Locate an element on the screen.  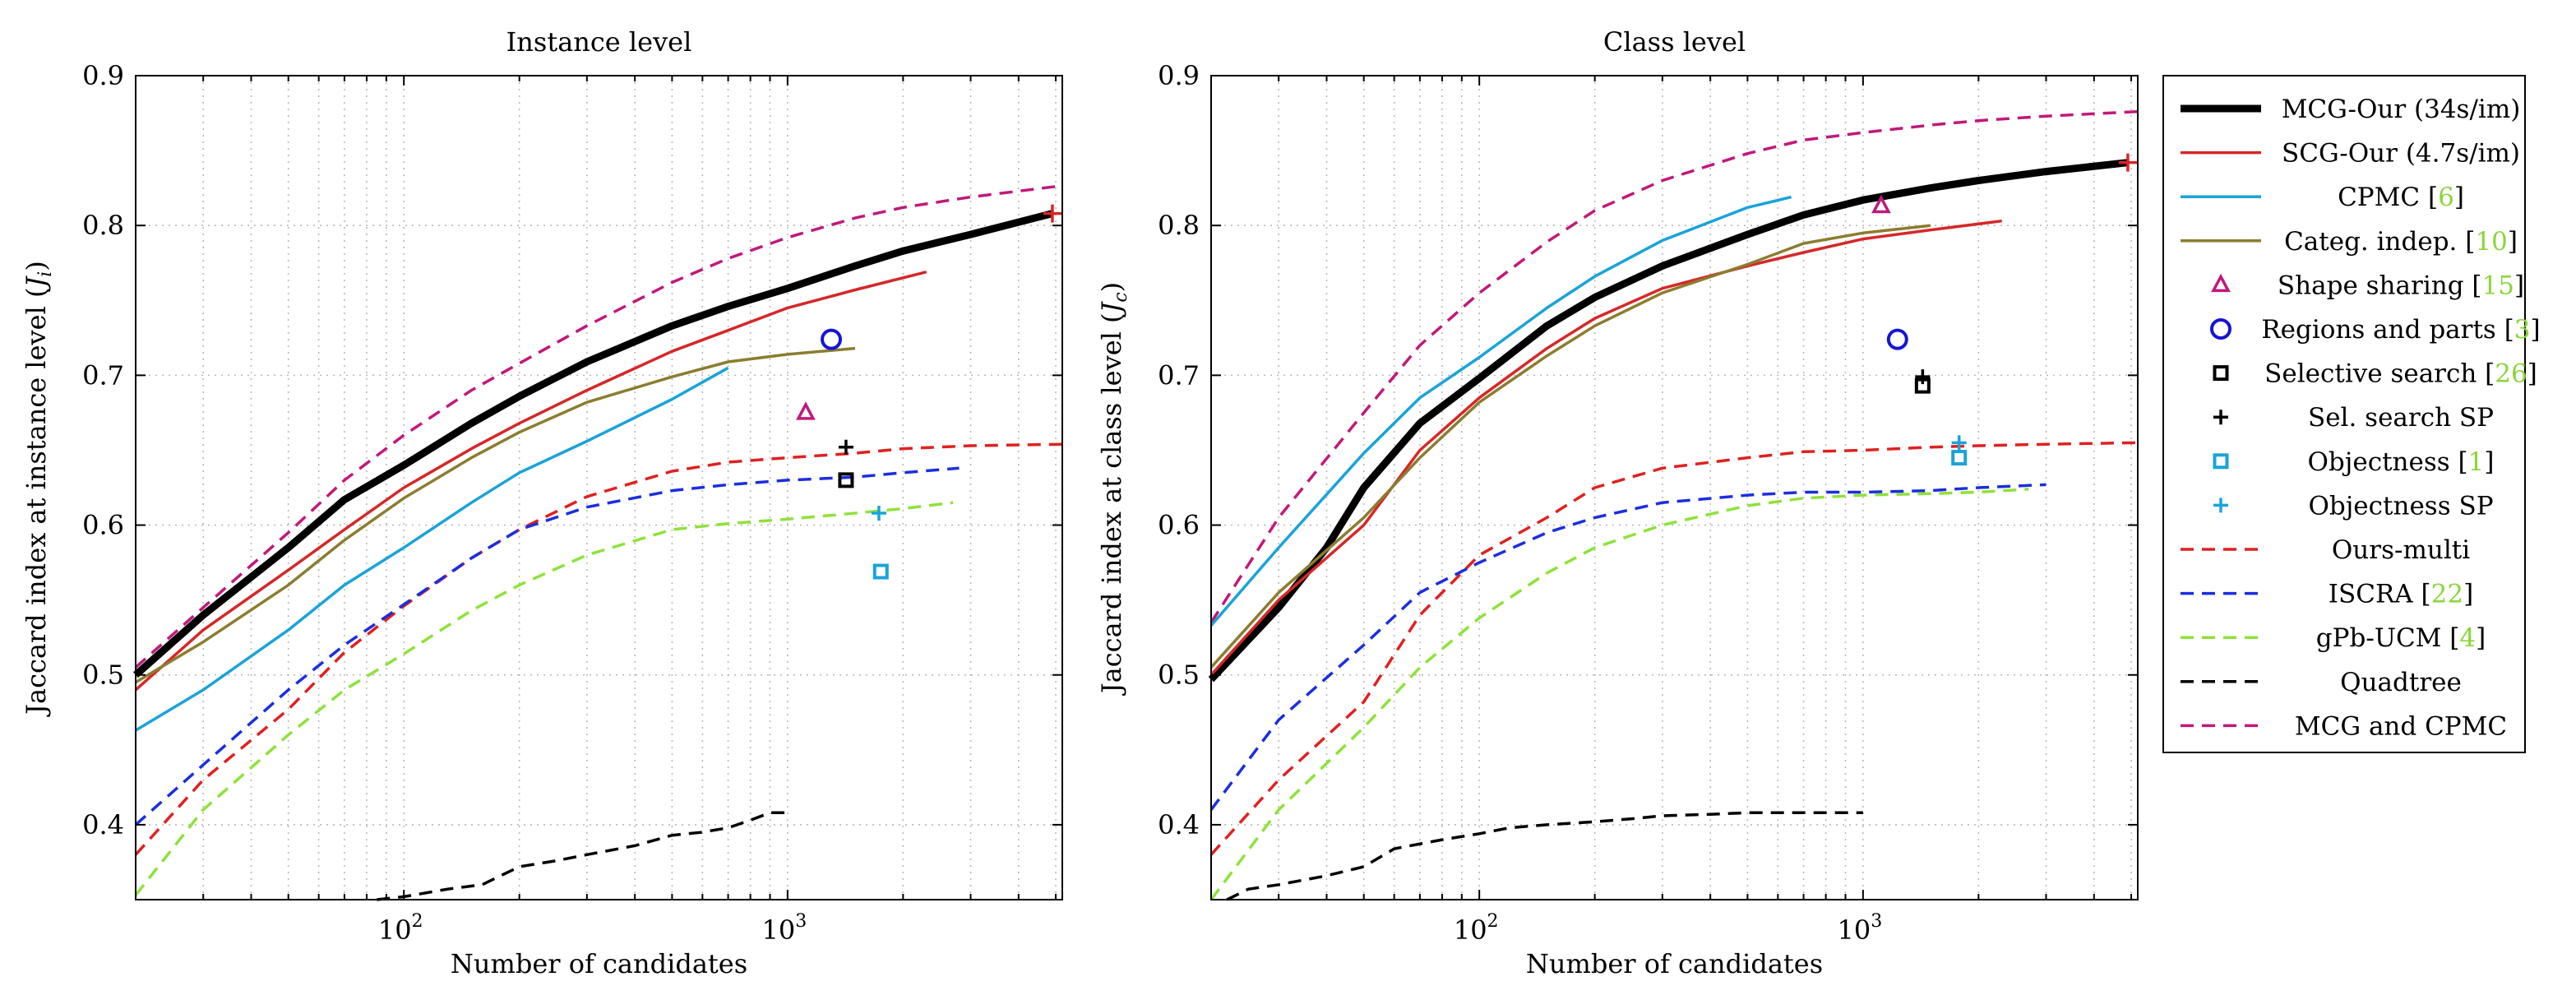
x-tick-label: 10³ is located at coordinates (1860, 928).